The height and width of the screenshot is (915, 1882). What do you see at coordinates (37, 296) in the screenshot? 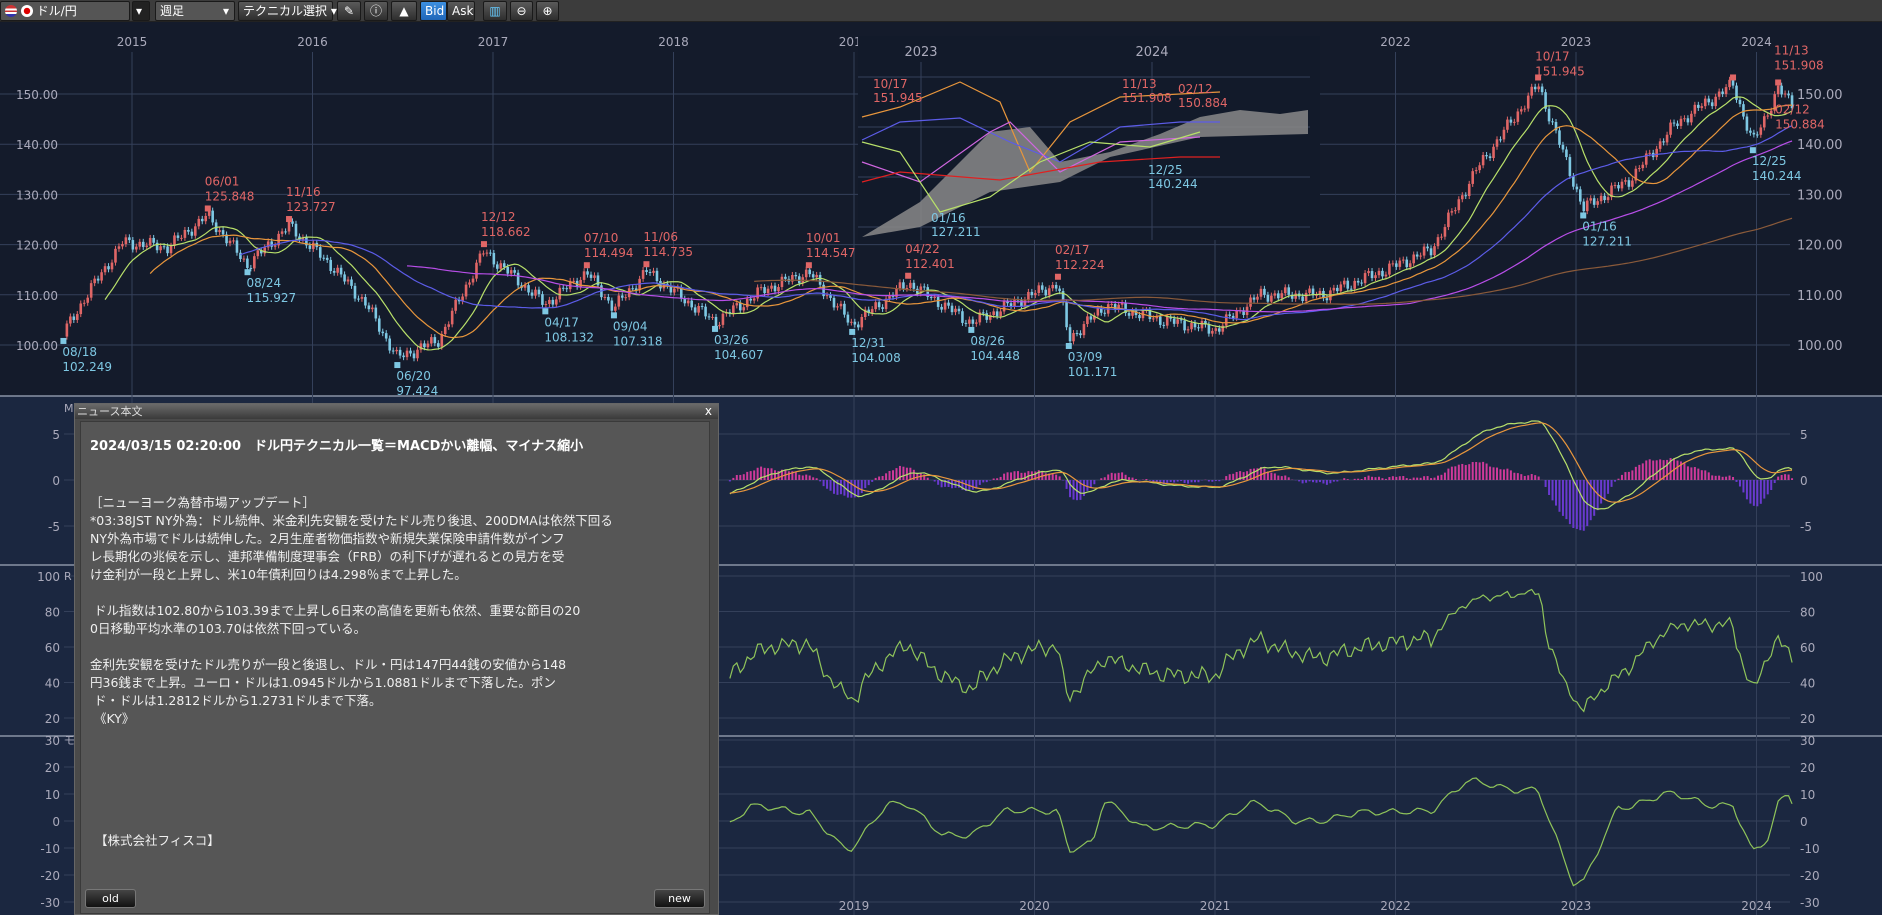
I see `price-tick-left: 110.00` at bounding box center [37, 296].